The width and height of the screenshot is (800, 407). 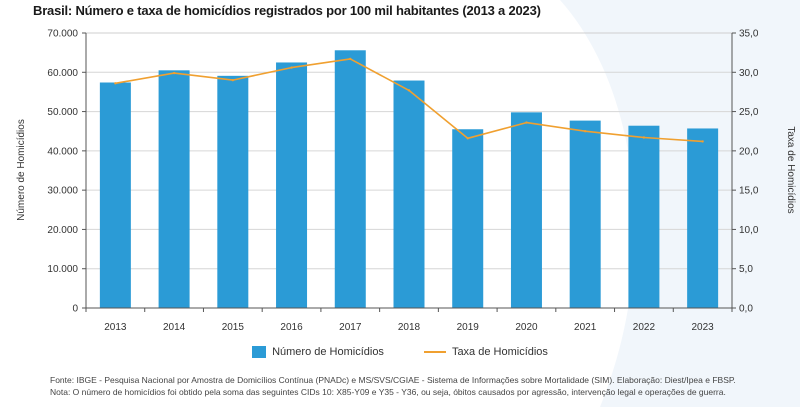 What do you see at coordinates (291, 67) in the screenshot?
I see `rate-point-2016` at bounding box center [291, 67].